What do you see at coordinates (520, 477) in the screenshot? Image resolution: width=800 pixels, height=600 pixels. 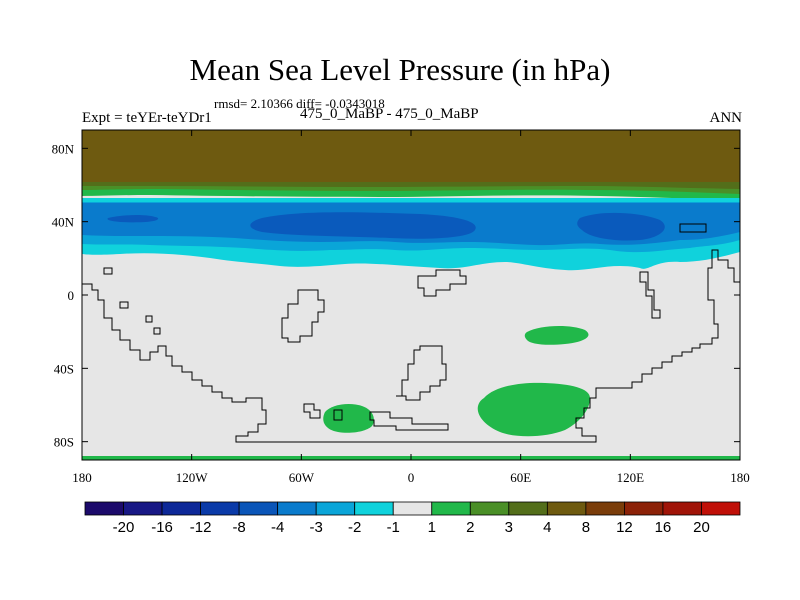 I see `x-tick-label-4: 60E` at bounding box center [520, 477].